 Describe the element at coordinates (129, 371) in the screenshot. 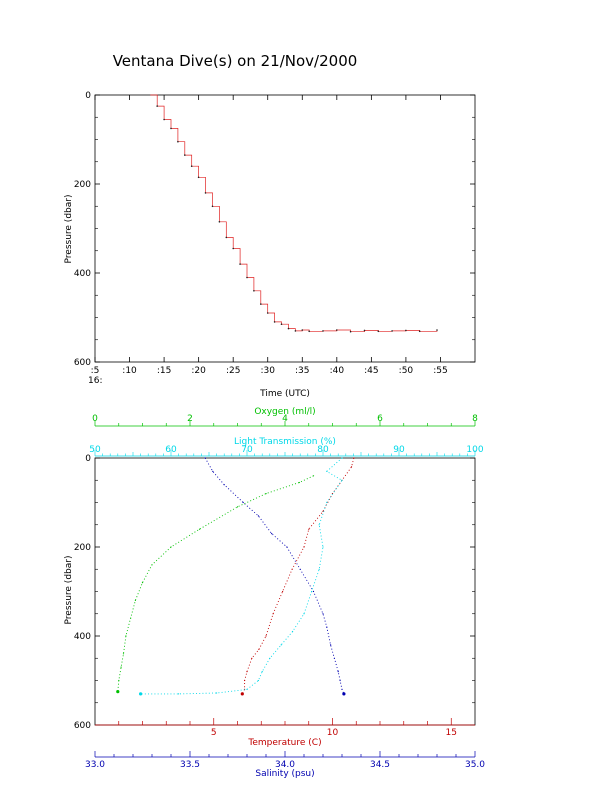

I see `top-x-tick-label: :10` at that location.